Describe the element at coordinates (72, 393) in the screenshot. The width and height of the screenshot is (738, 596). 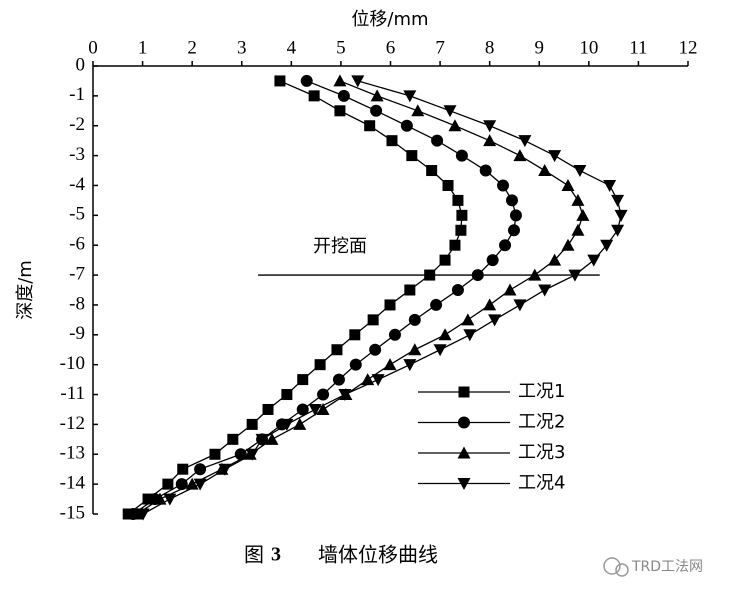
I see `y-tick-label: -11` at that location.